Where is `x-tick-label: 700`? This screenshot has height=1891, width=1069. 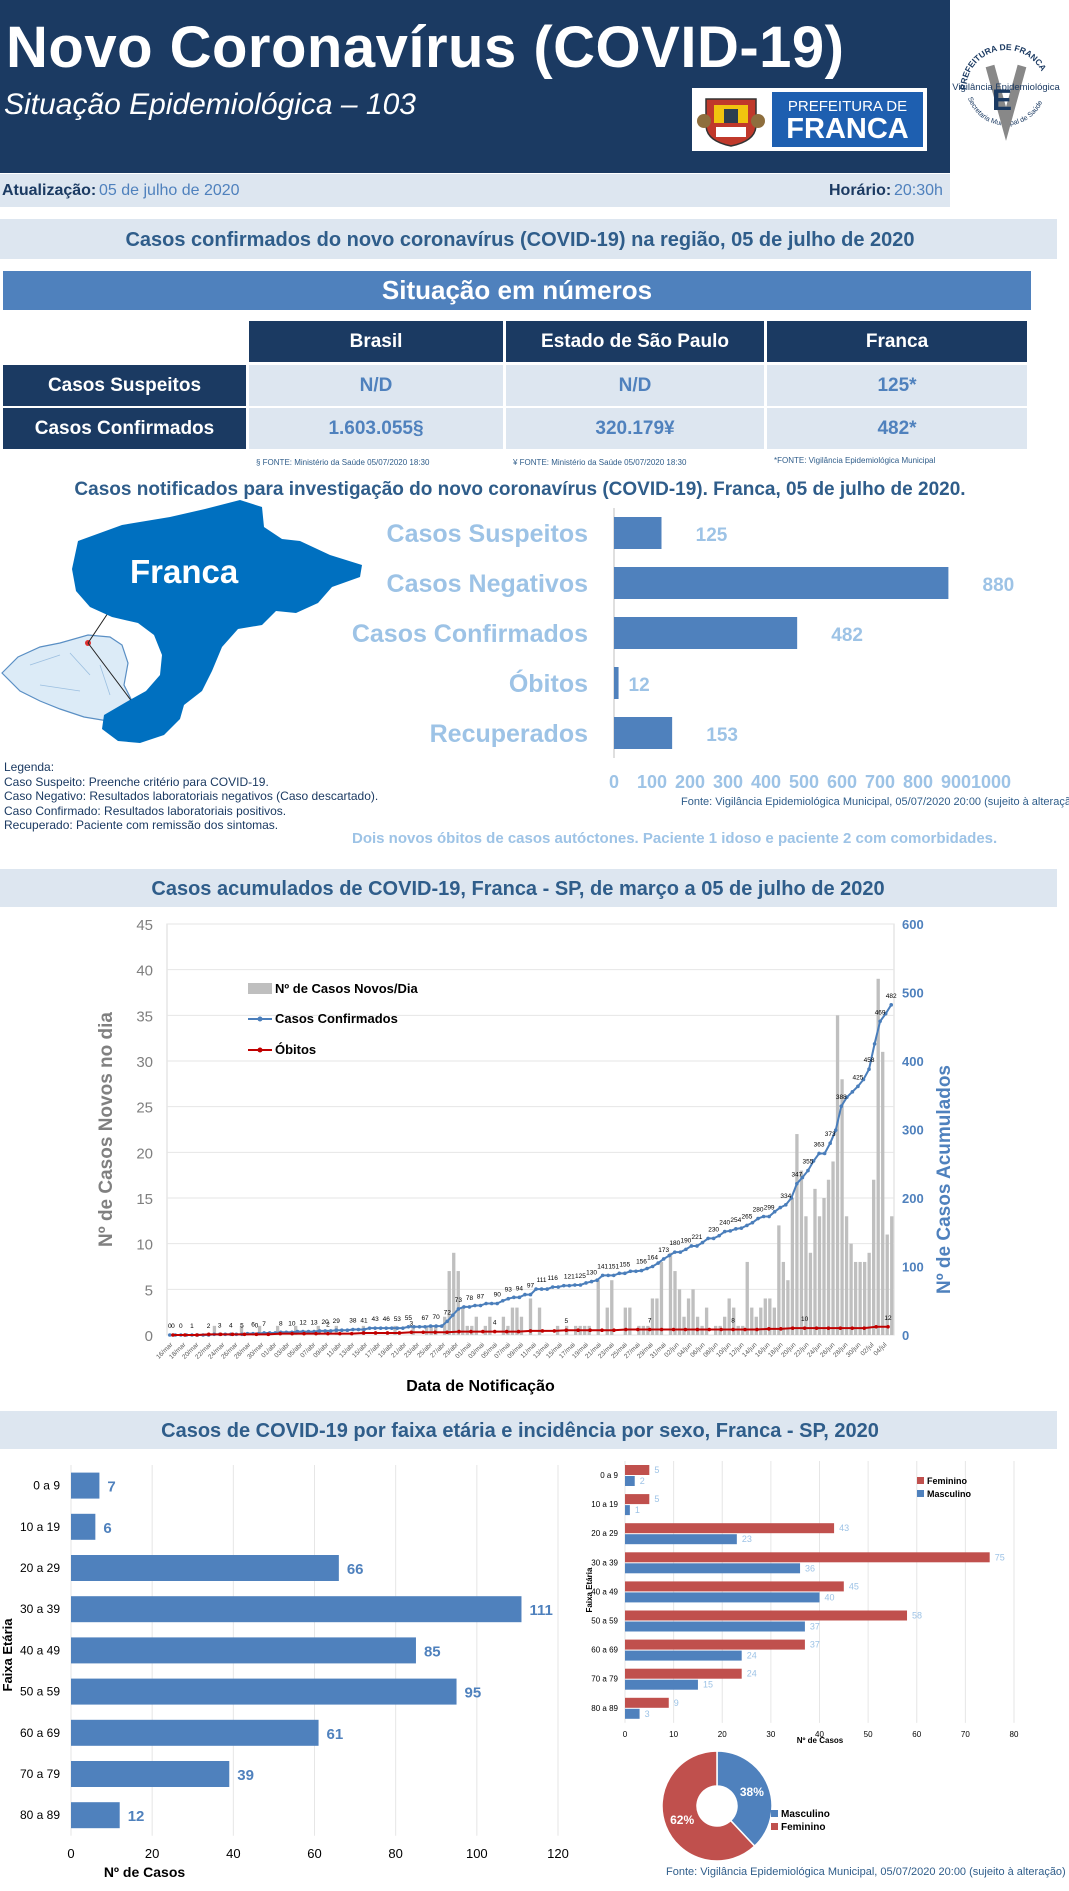
x-tick-label: 700 is located at coordinates (880, 782).